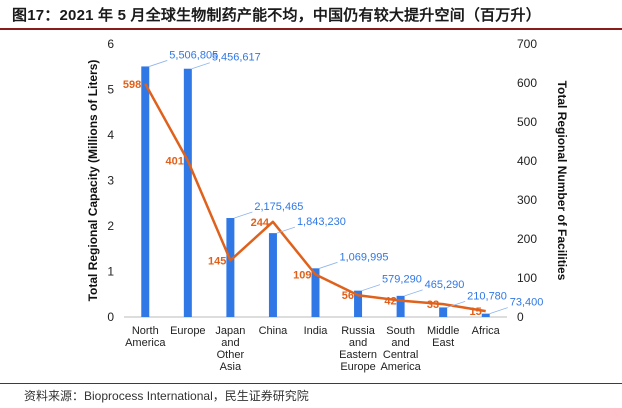  Describe the element at coordinates (110, 181) in the screenshot. I see `y-tick-label: 3` at that location.